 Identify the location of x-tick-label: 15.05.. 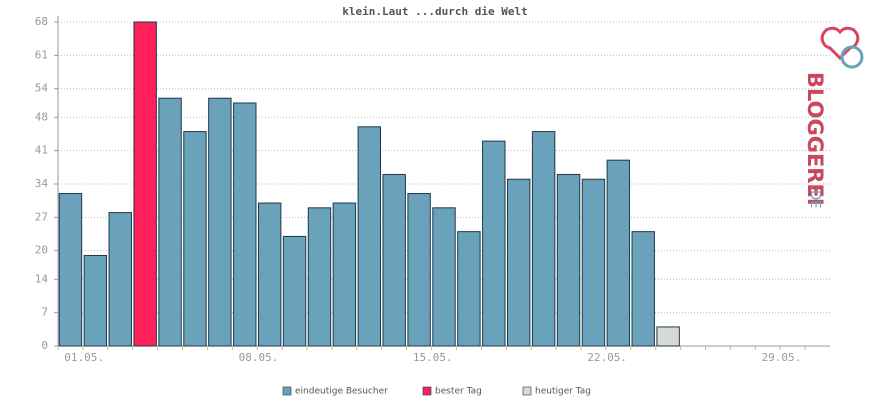
(433, 357).